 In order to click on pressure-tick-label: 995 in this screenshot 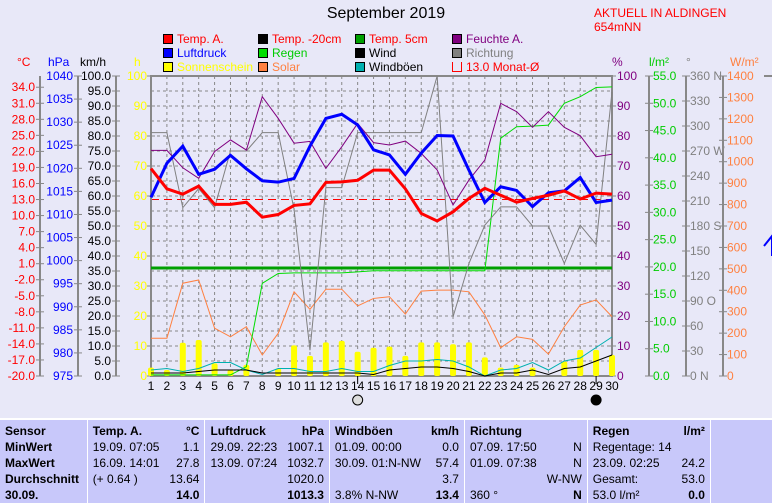, I will do `click(63, 284)`.